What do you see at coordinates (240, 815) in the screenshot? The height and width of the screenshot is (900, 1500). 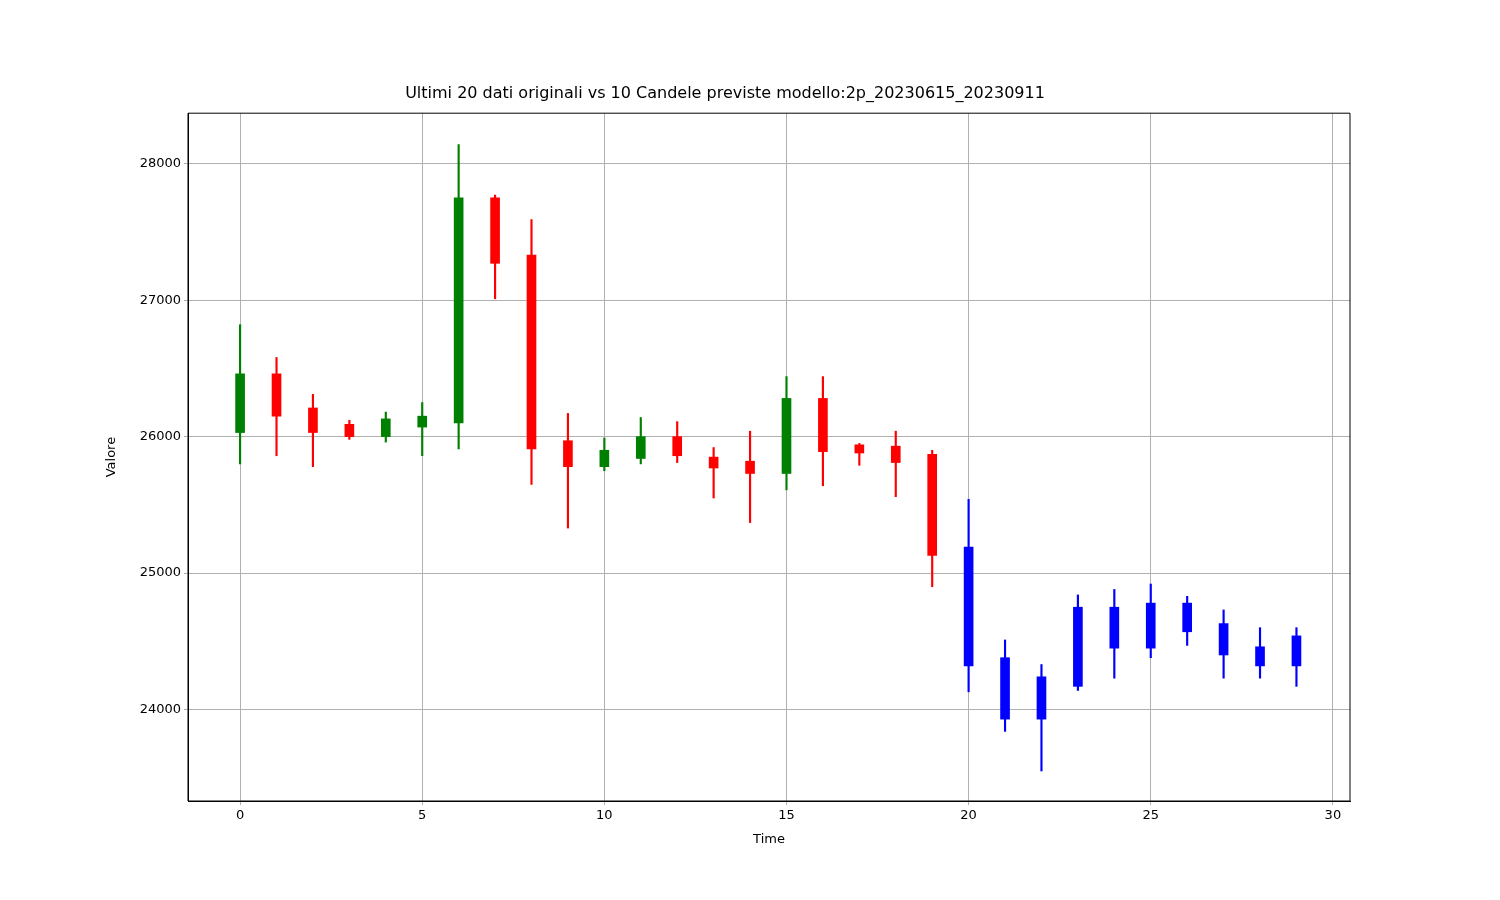 I see `x-tick-label: 0` at bounding box center [240, 815].